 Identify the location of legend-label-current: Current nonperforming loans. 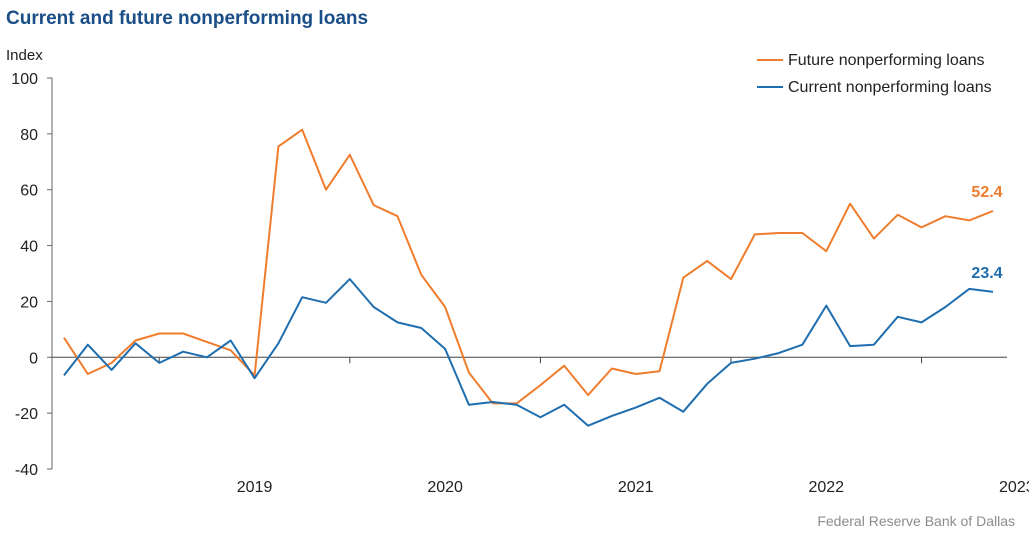
(890, 87).